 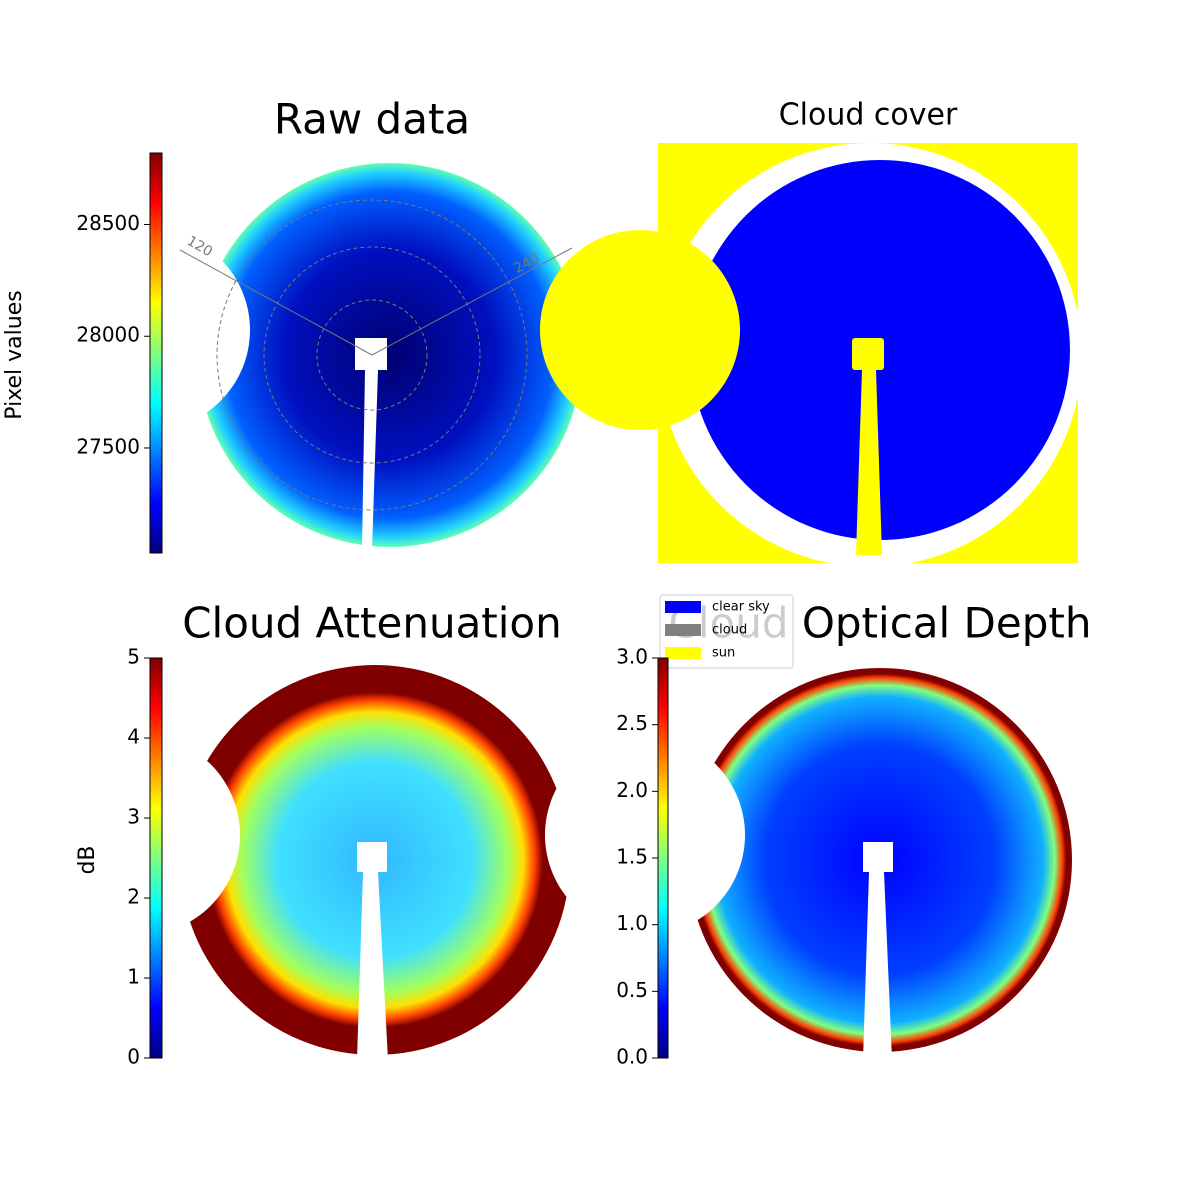 I want to click on tick-label: 1, so click(x=133, y=977).